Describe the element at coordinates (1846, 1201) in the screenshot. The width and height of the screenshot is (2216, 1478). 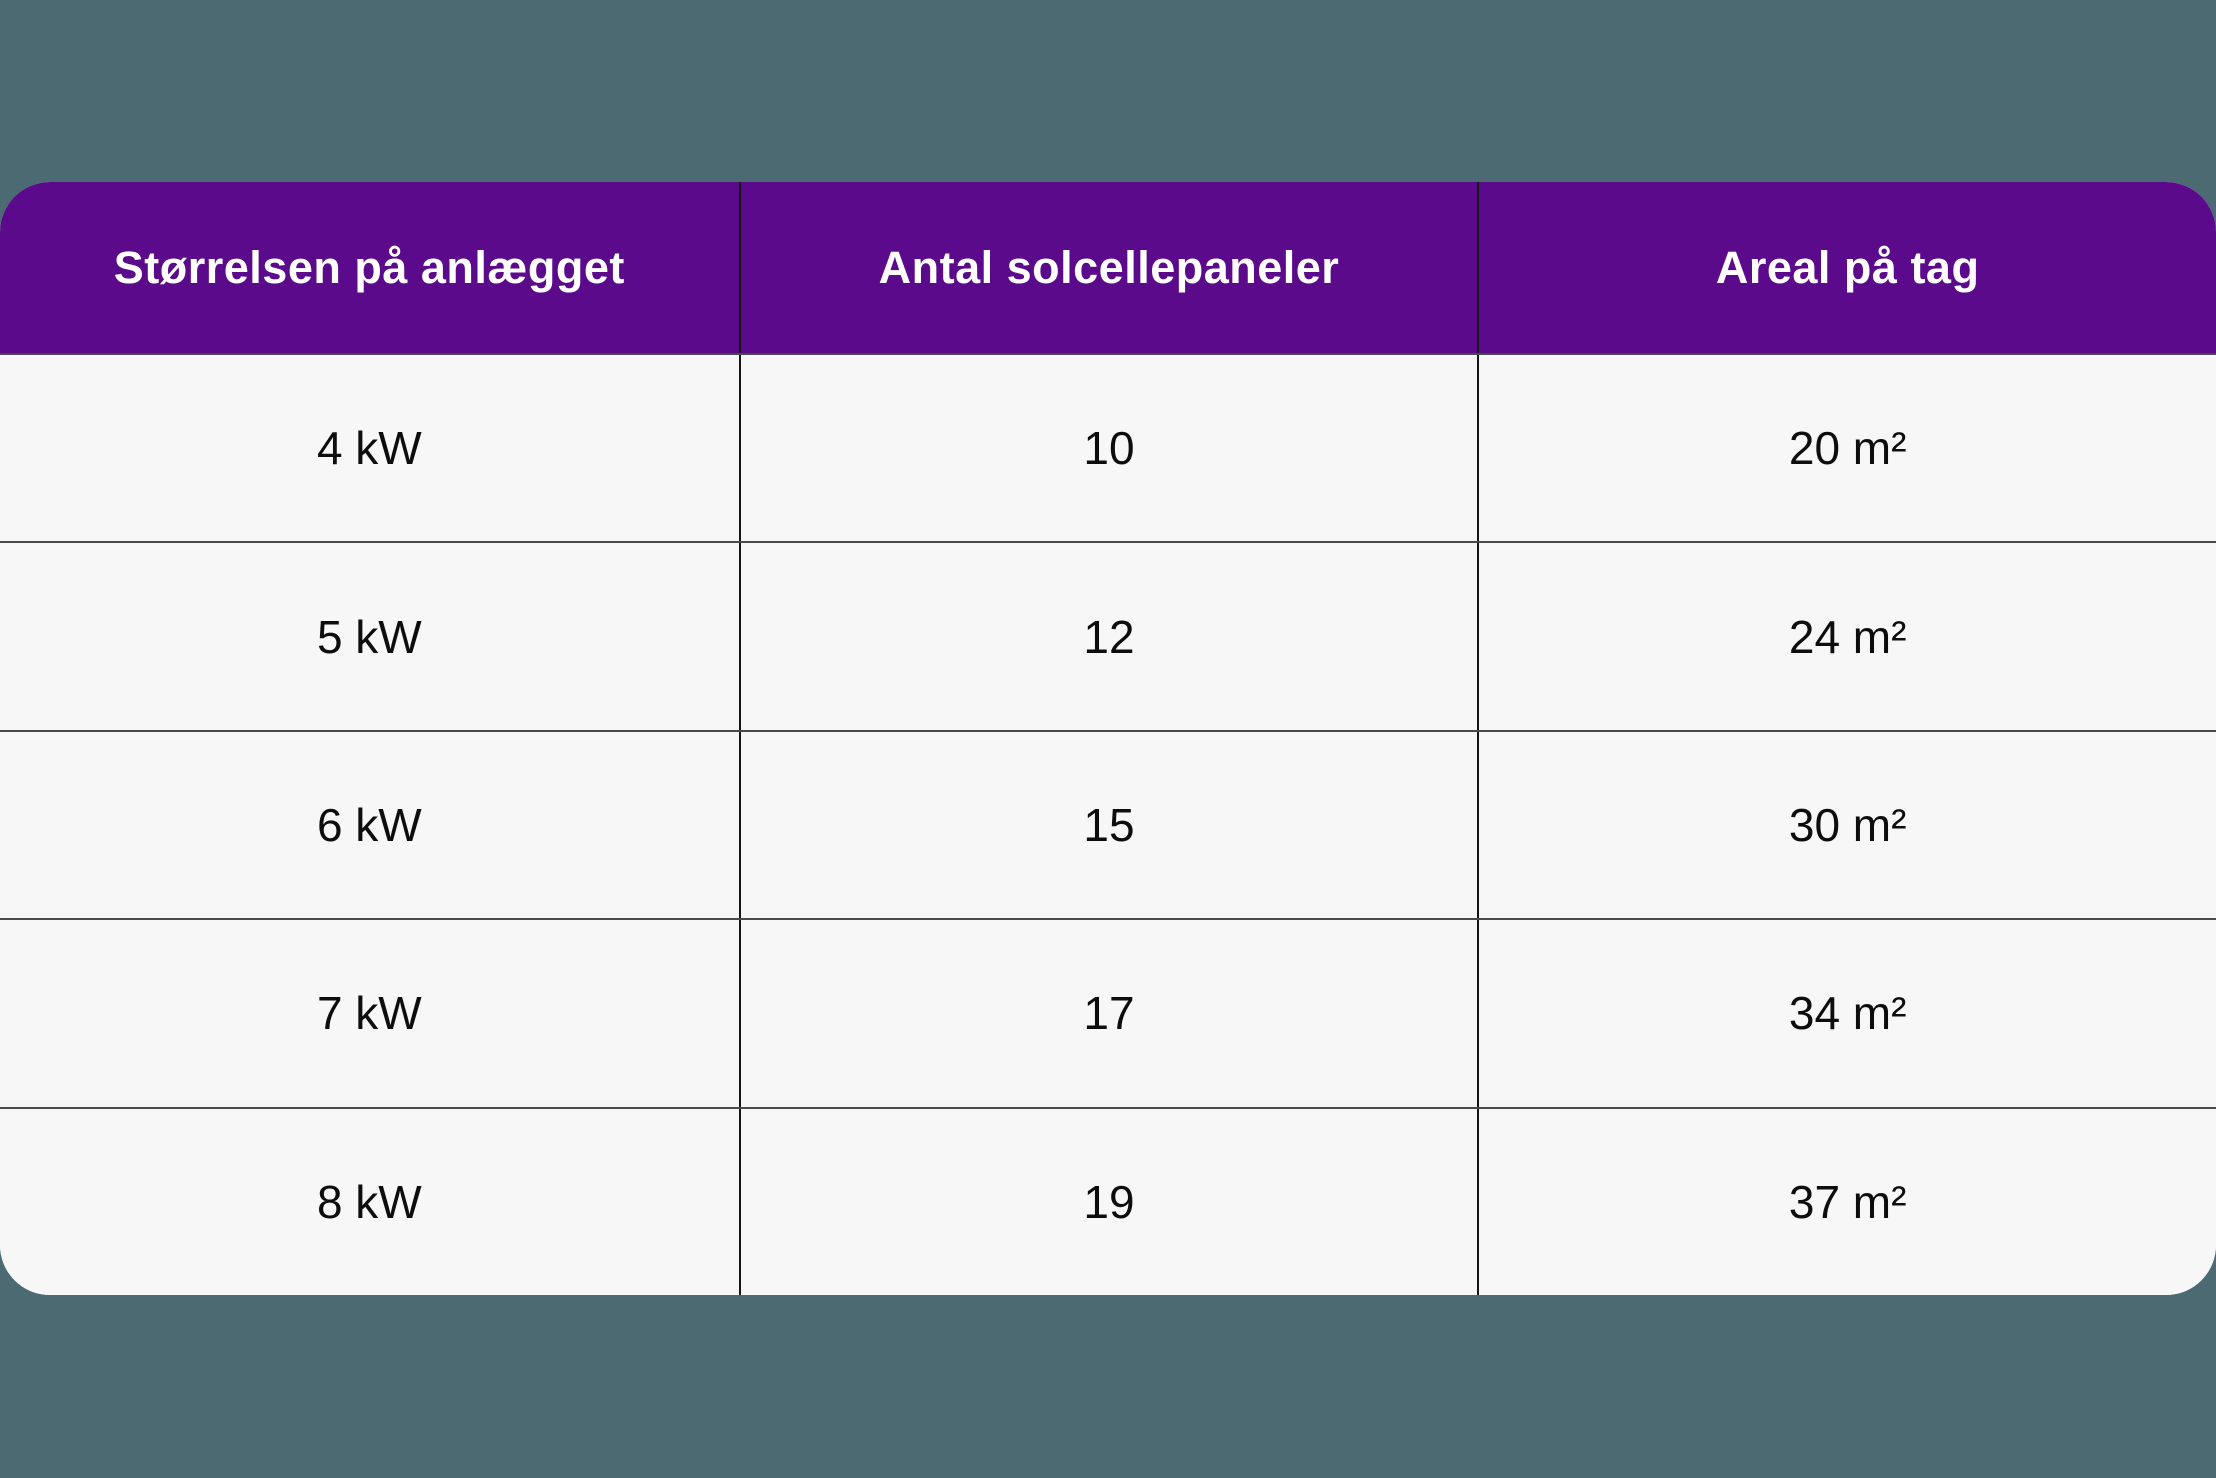
I see `cell-roof-area: 37 m²` at that location.